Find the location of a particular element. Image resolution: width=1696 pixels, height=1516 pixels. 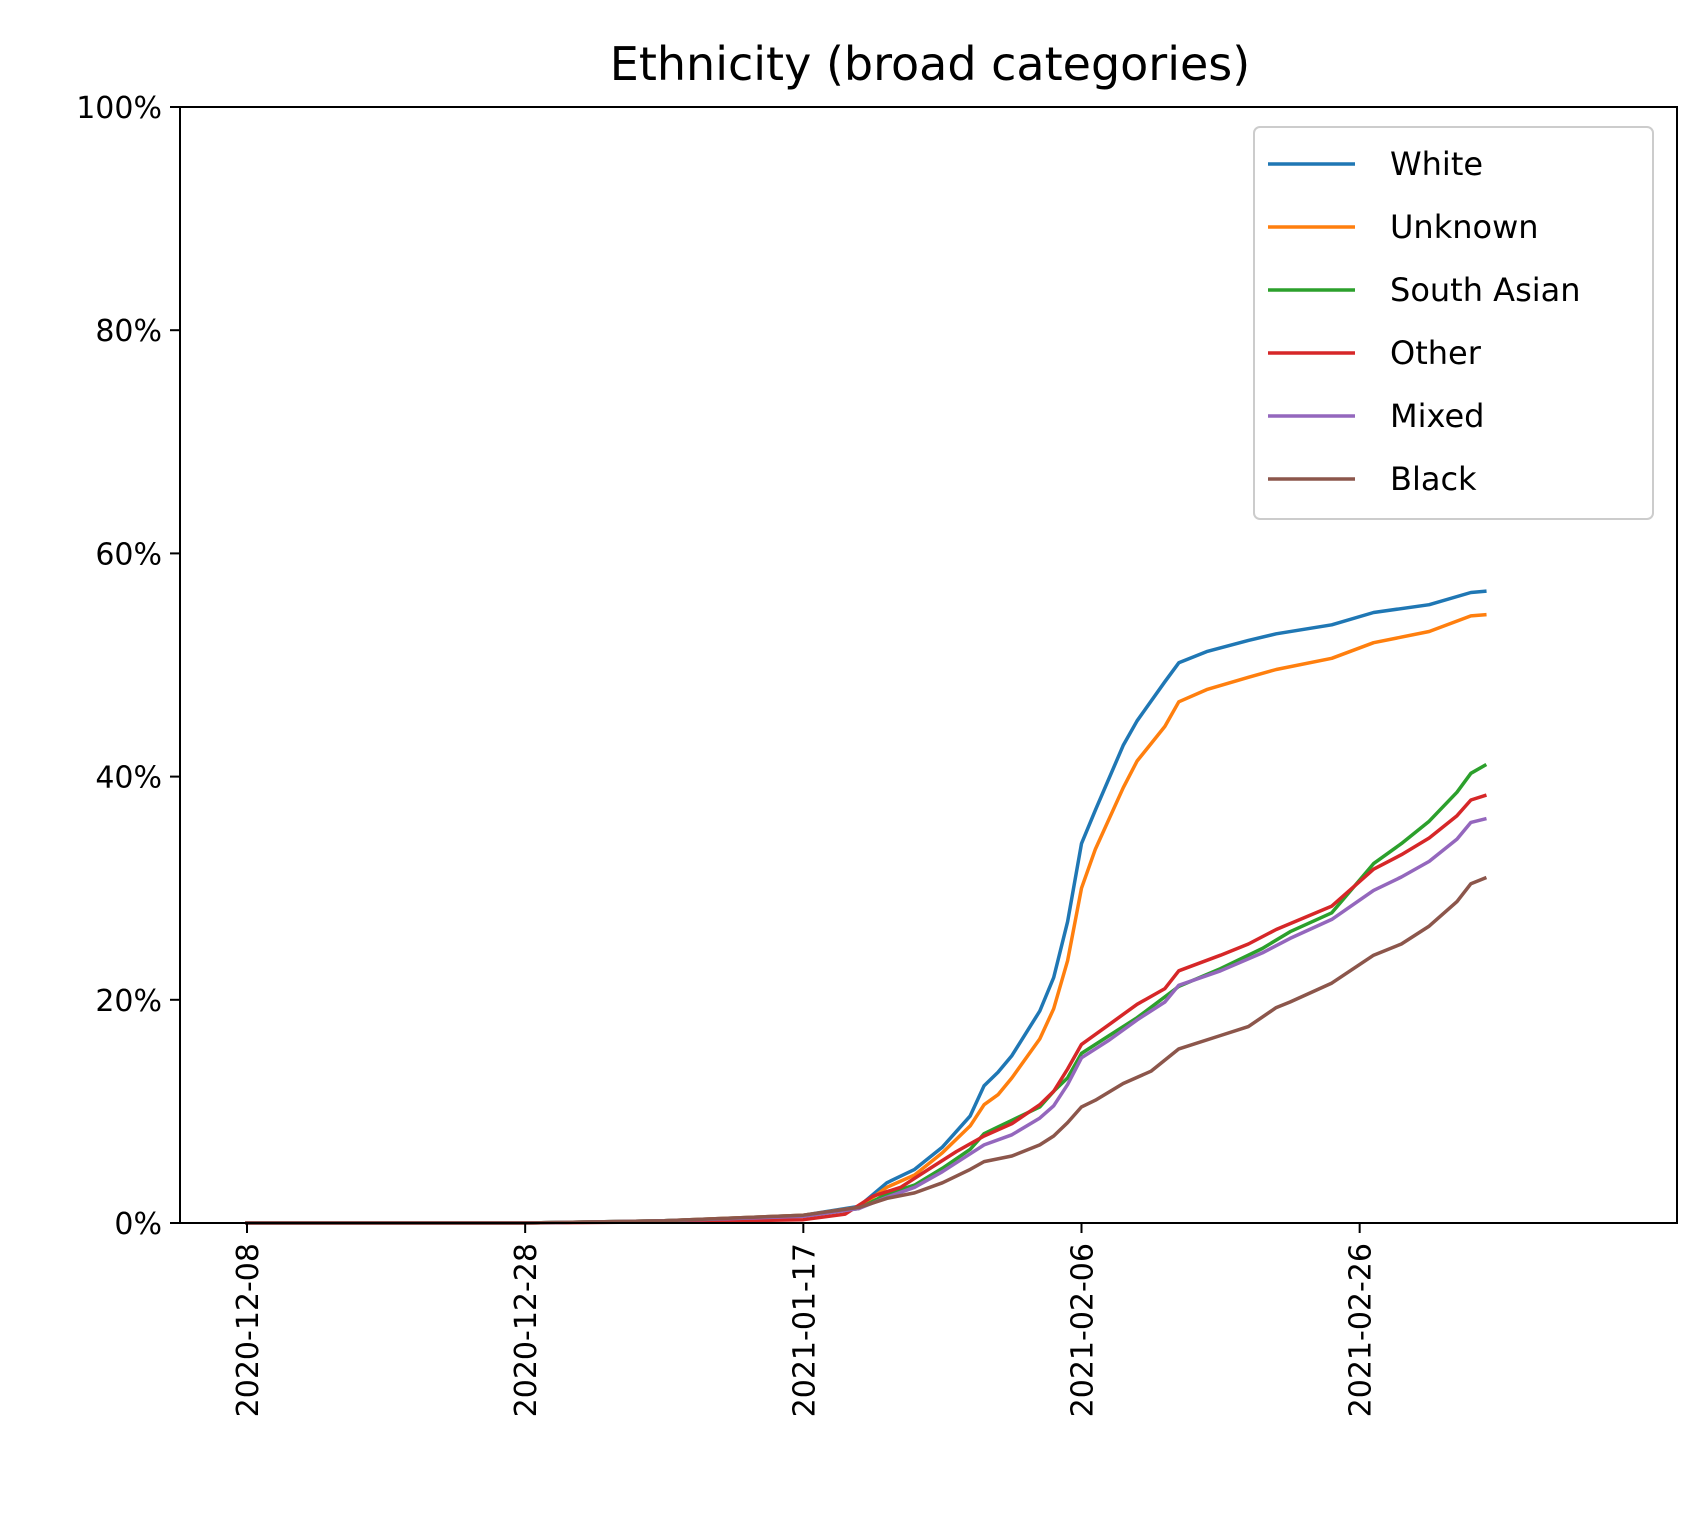

legend-label-white: White is located at coordinates (1436, 164).